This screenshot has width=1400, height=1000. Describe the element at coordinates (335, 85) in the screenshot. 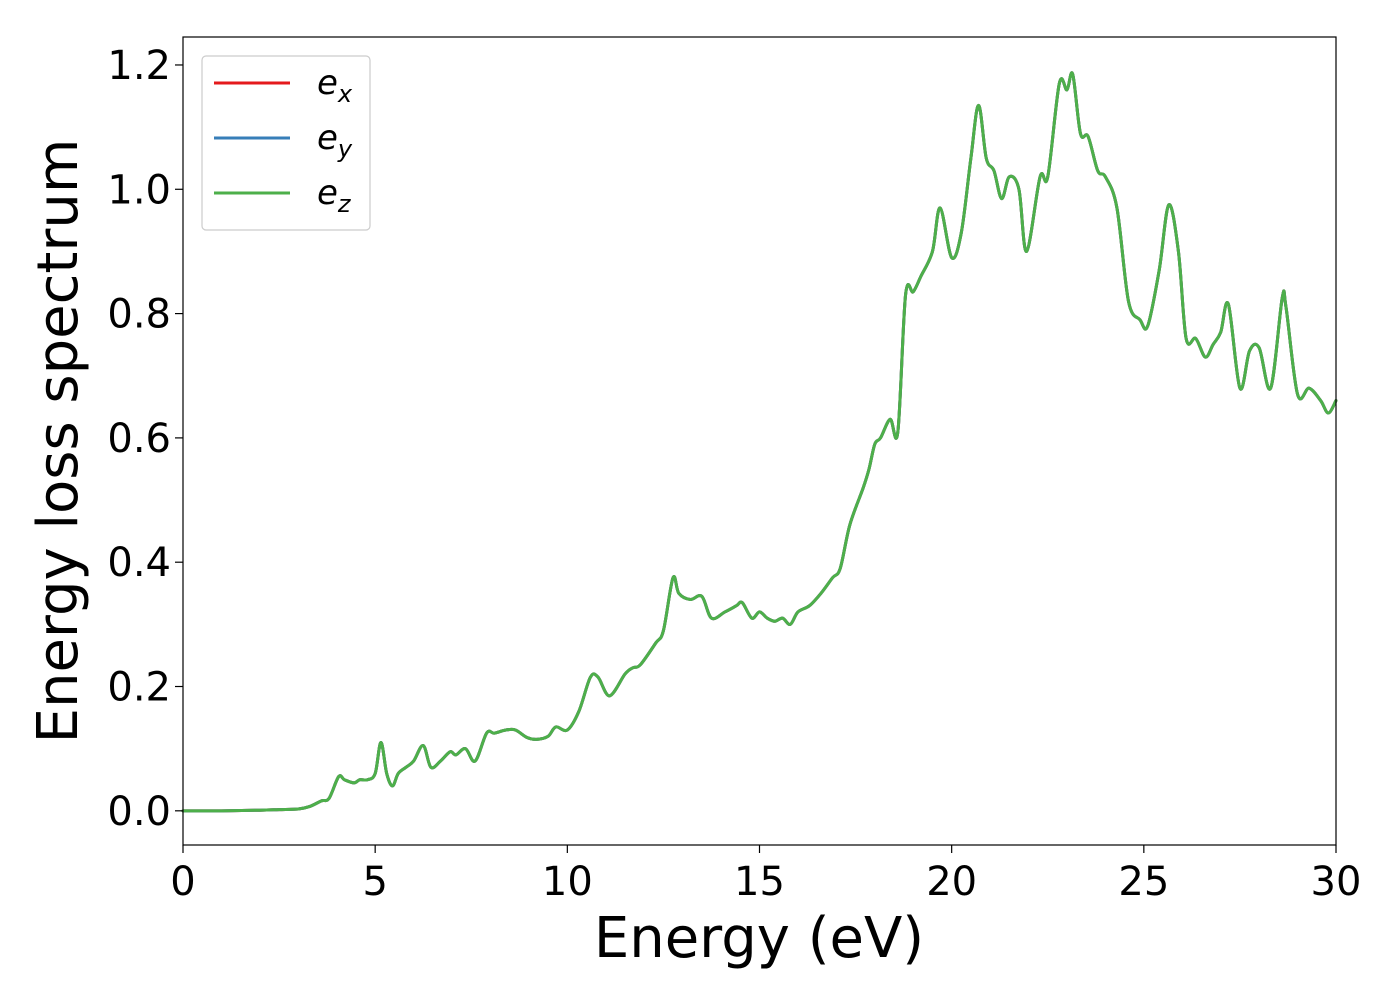

I see `legend-label-ex: ex` at that location.